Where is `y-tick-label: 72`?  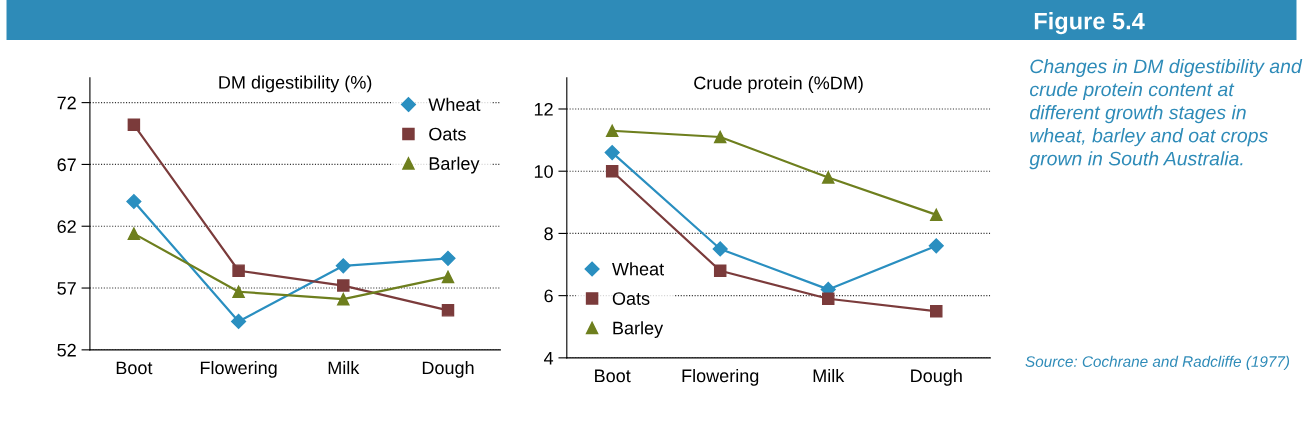 y-tick-label: 72 is located at coordinates (66, 103).